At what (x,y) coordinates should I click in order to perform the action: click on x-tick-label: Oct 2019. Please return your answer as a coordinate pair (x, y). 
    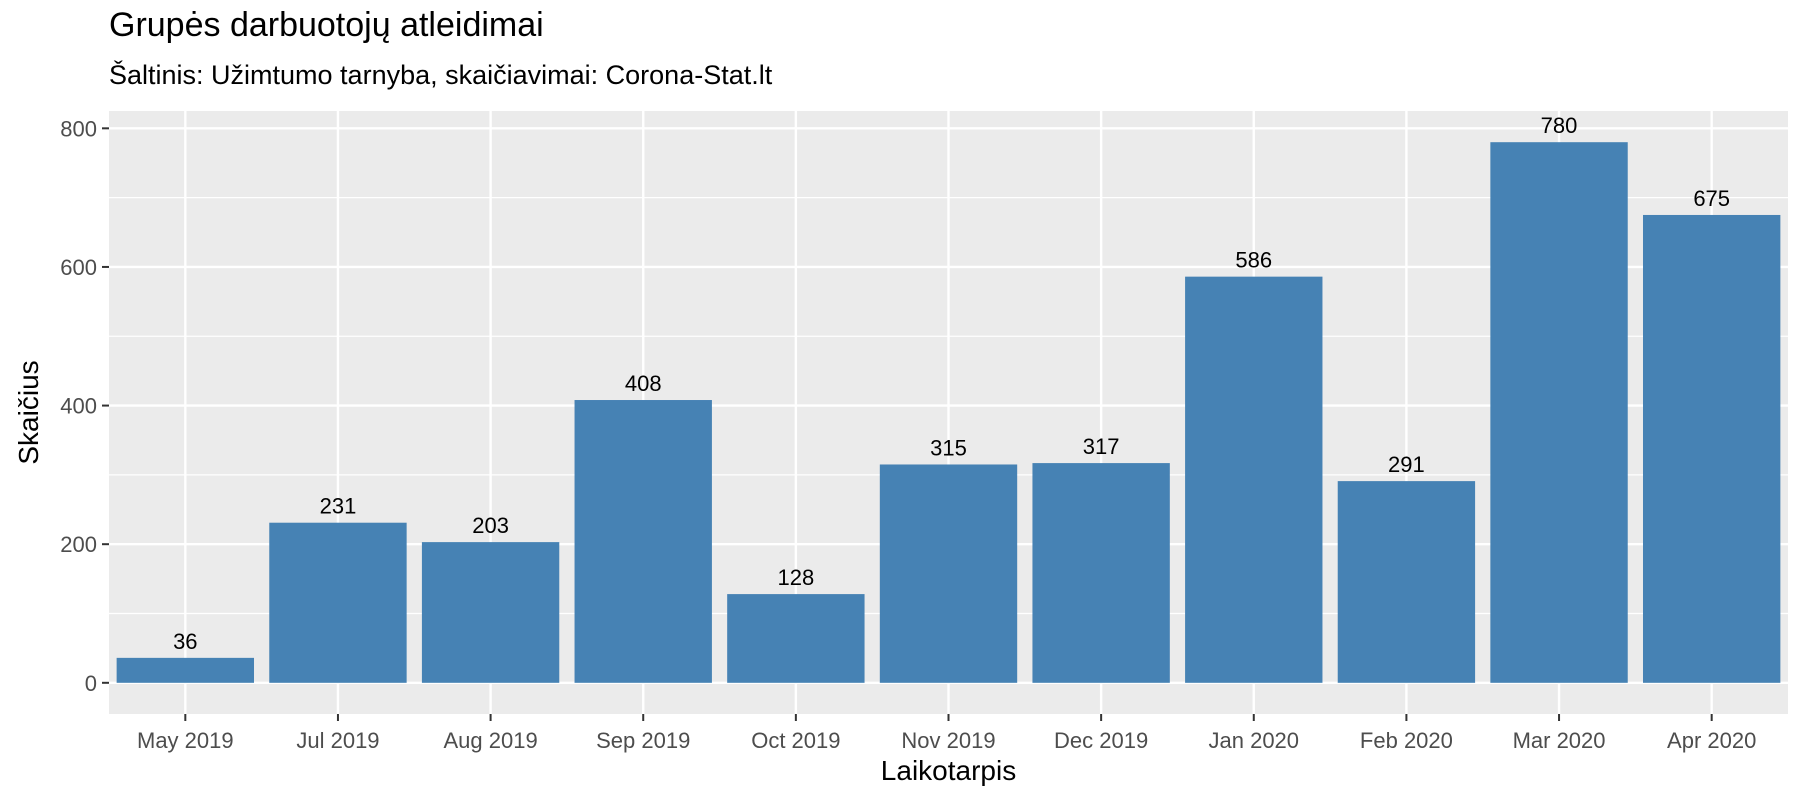
    Looking at the image, I should click on (795, 740).